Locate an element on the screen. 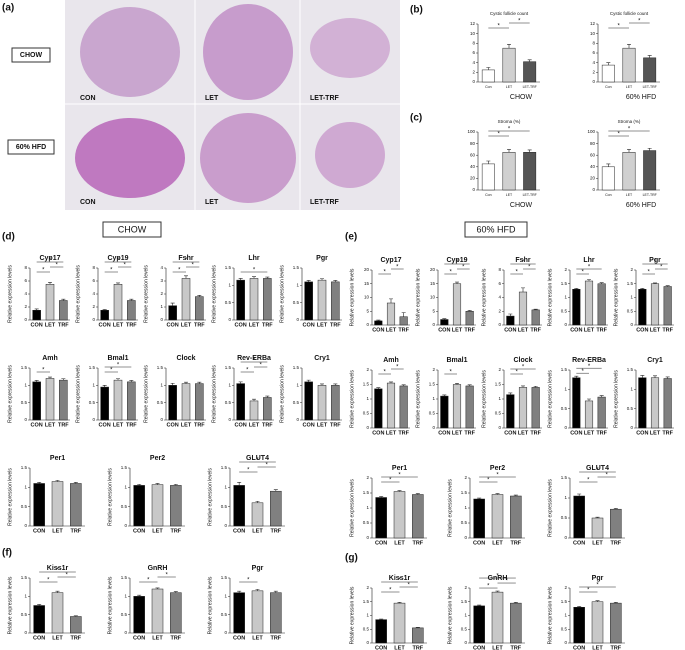  y-tick-label: 12 is located at coordinates (593, 23).